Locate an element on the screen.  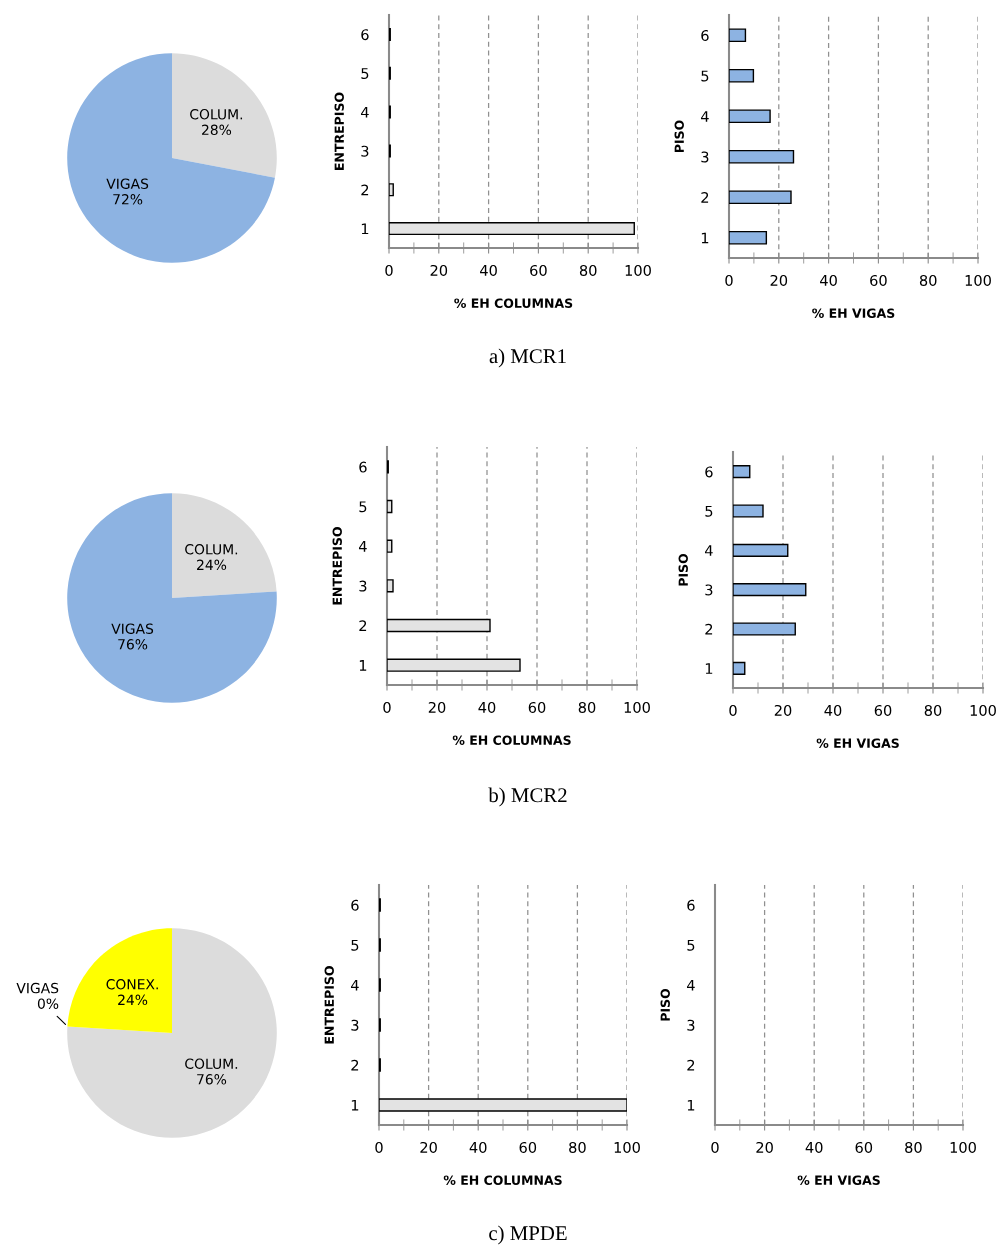
data-label: 72% is located at coordinates (128, 199).